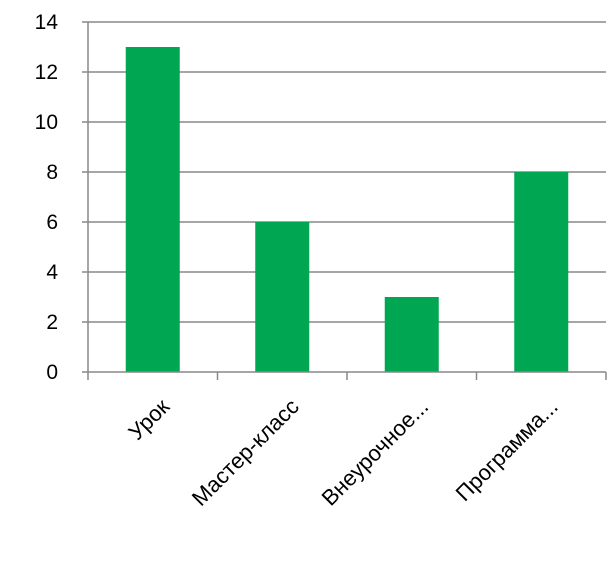  I want to click on y-tick-label: 10, so click(46, 122).